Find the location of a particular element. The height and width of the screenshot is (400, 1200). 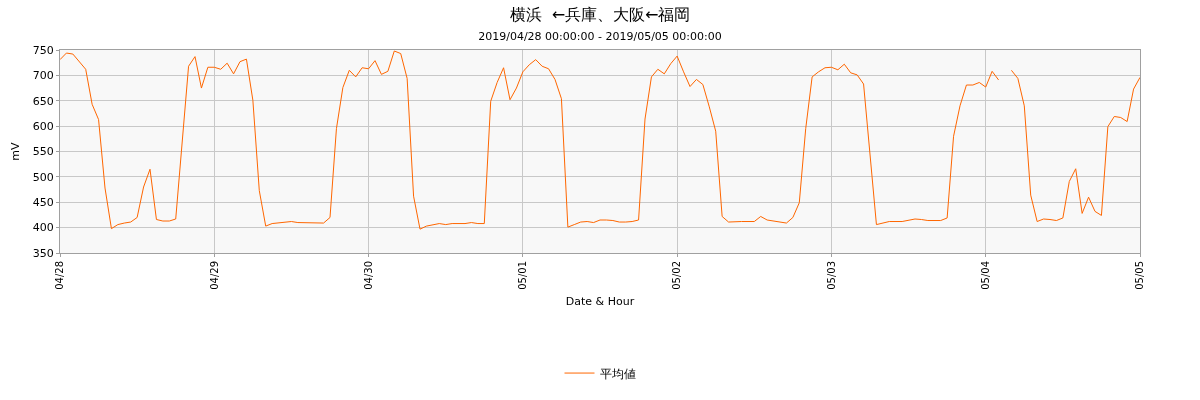

x-tick-label: 04/29 is located at coordinates (214, 275).